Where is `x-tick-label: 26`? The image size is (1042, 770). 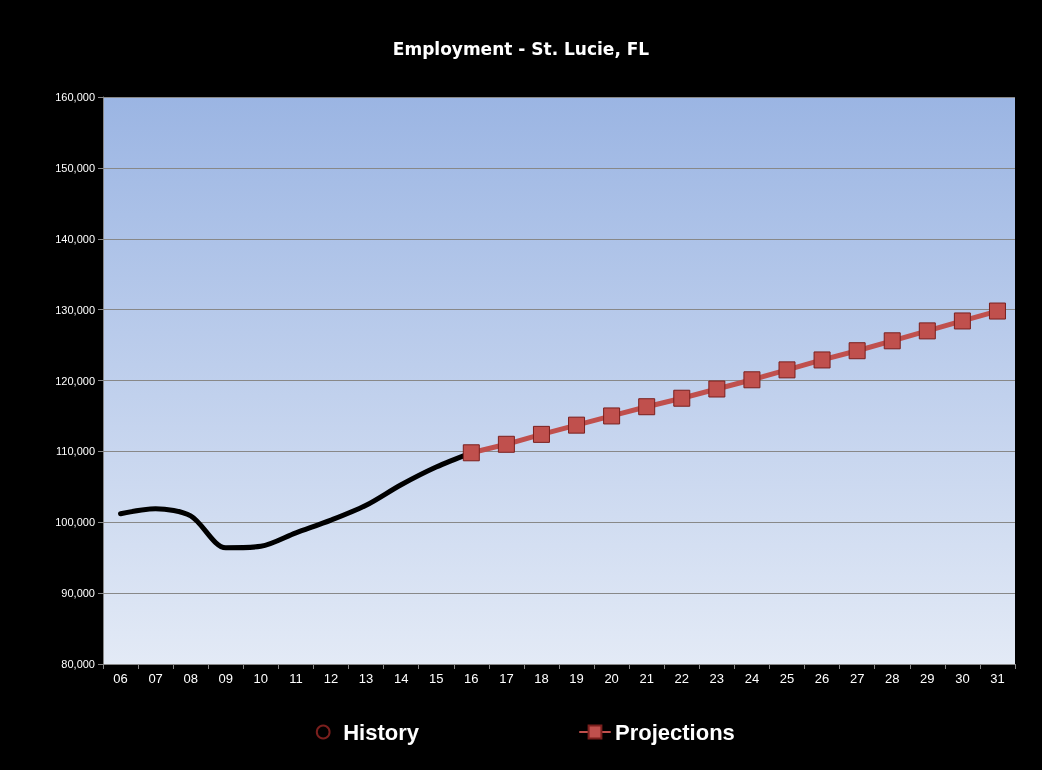 x-tick-label: 26 is located at coordinates (822, 678).